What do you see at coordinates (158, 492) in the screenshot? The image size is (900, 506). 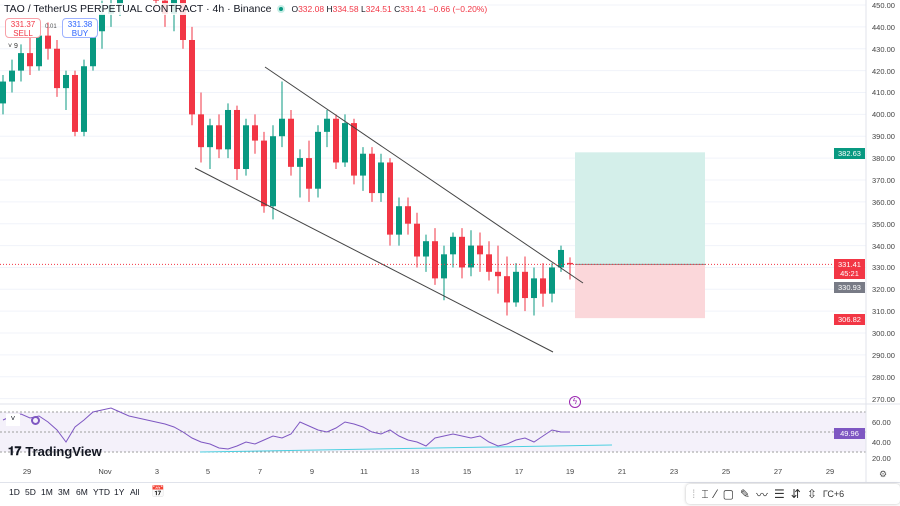 I see `calendar-goto-icon: 📅` at bounding box center [158, 492].